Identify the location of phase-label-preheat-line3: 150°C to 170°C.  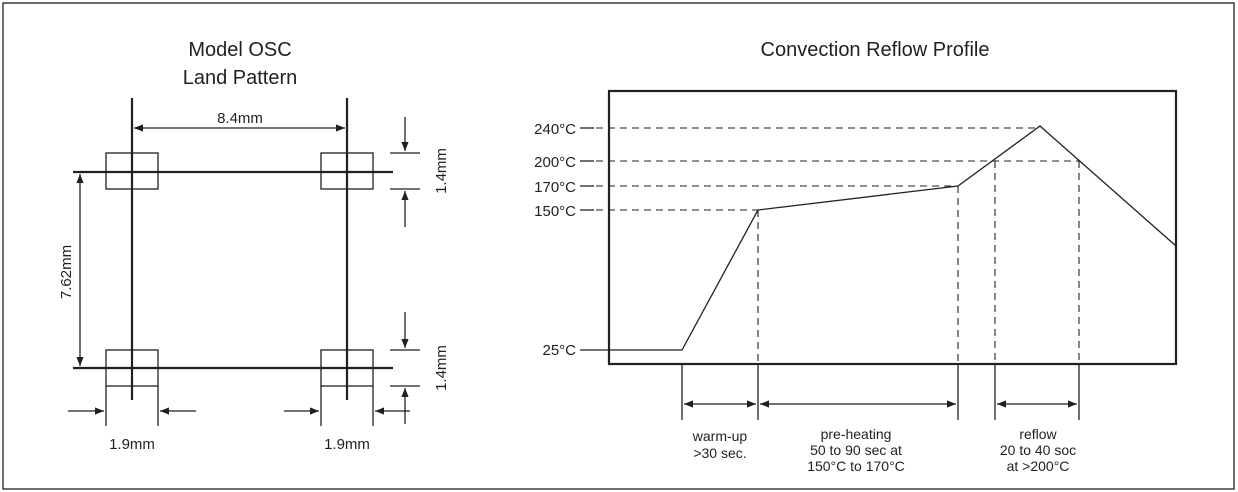
(856, 466).